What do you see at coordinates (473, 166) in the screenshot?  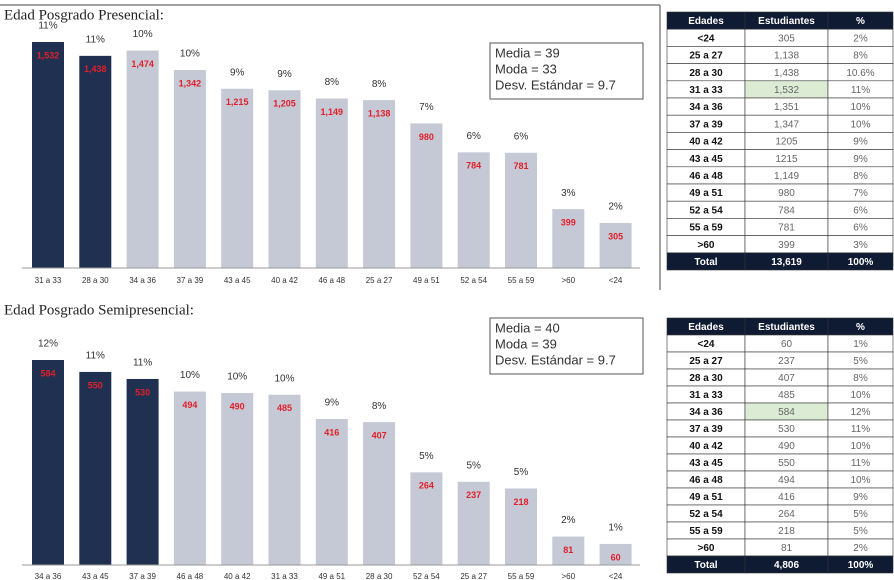 I see `value-label: 784` at bounding box center [473, 166].